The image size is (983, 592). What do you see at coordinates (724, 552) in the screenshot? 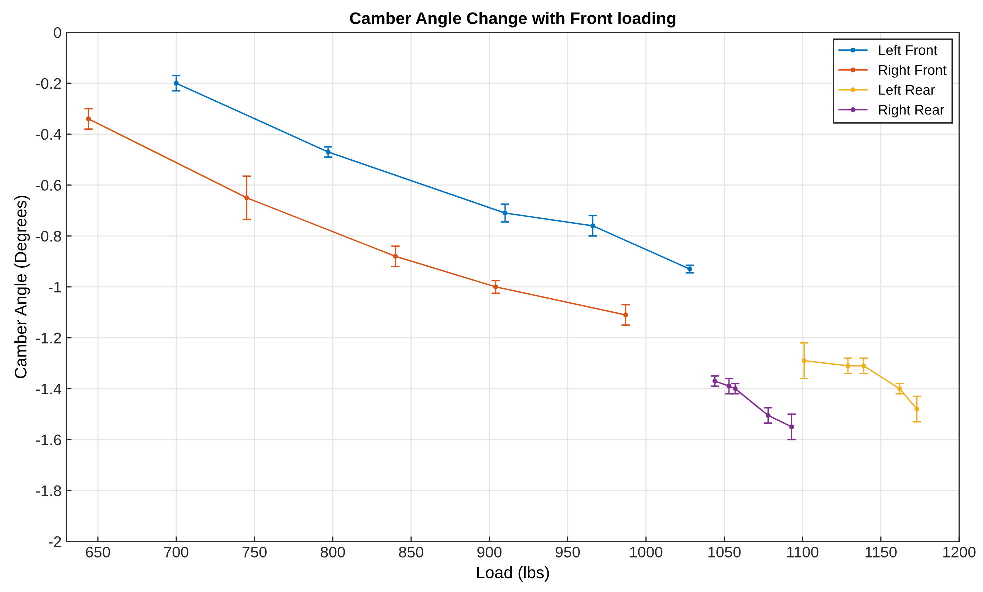
I see `x-tick-label: 1050` at bounding box center [724, 552].